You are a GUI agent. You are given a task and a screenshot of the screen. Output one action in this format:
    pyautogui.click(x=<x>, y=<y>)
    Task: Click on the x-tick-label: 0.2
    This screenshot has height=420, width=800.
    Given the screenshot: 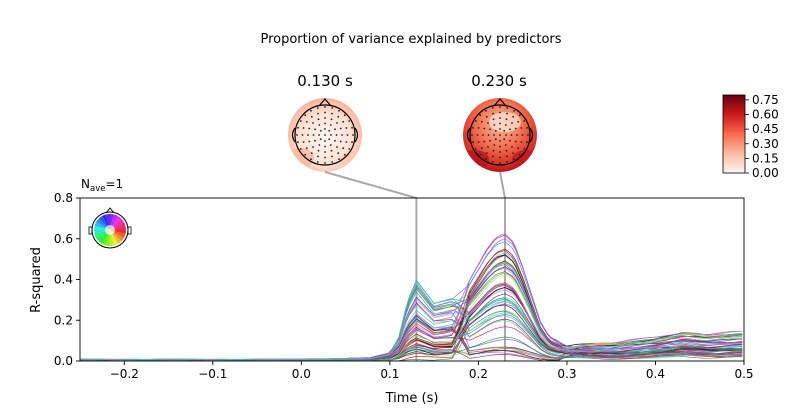 What is the action you would take?
    pyautogui.click(x=478, y=374)
    